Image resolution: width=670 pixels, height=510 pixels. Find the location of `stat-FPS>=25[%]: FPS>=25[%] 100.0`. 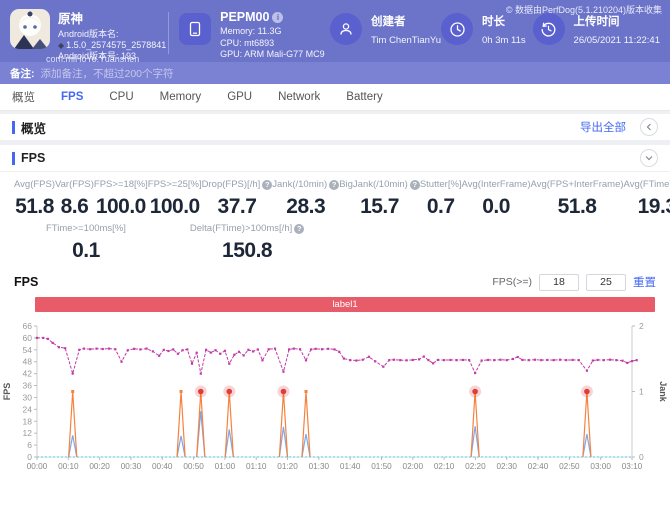

stat-FPS>=25[%]: FPS>=25[%] 100.0 is located at coordinates (175, 199).